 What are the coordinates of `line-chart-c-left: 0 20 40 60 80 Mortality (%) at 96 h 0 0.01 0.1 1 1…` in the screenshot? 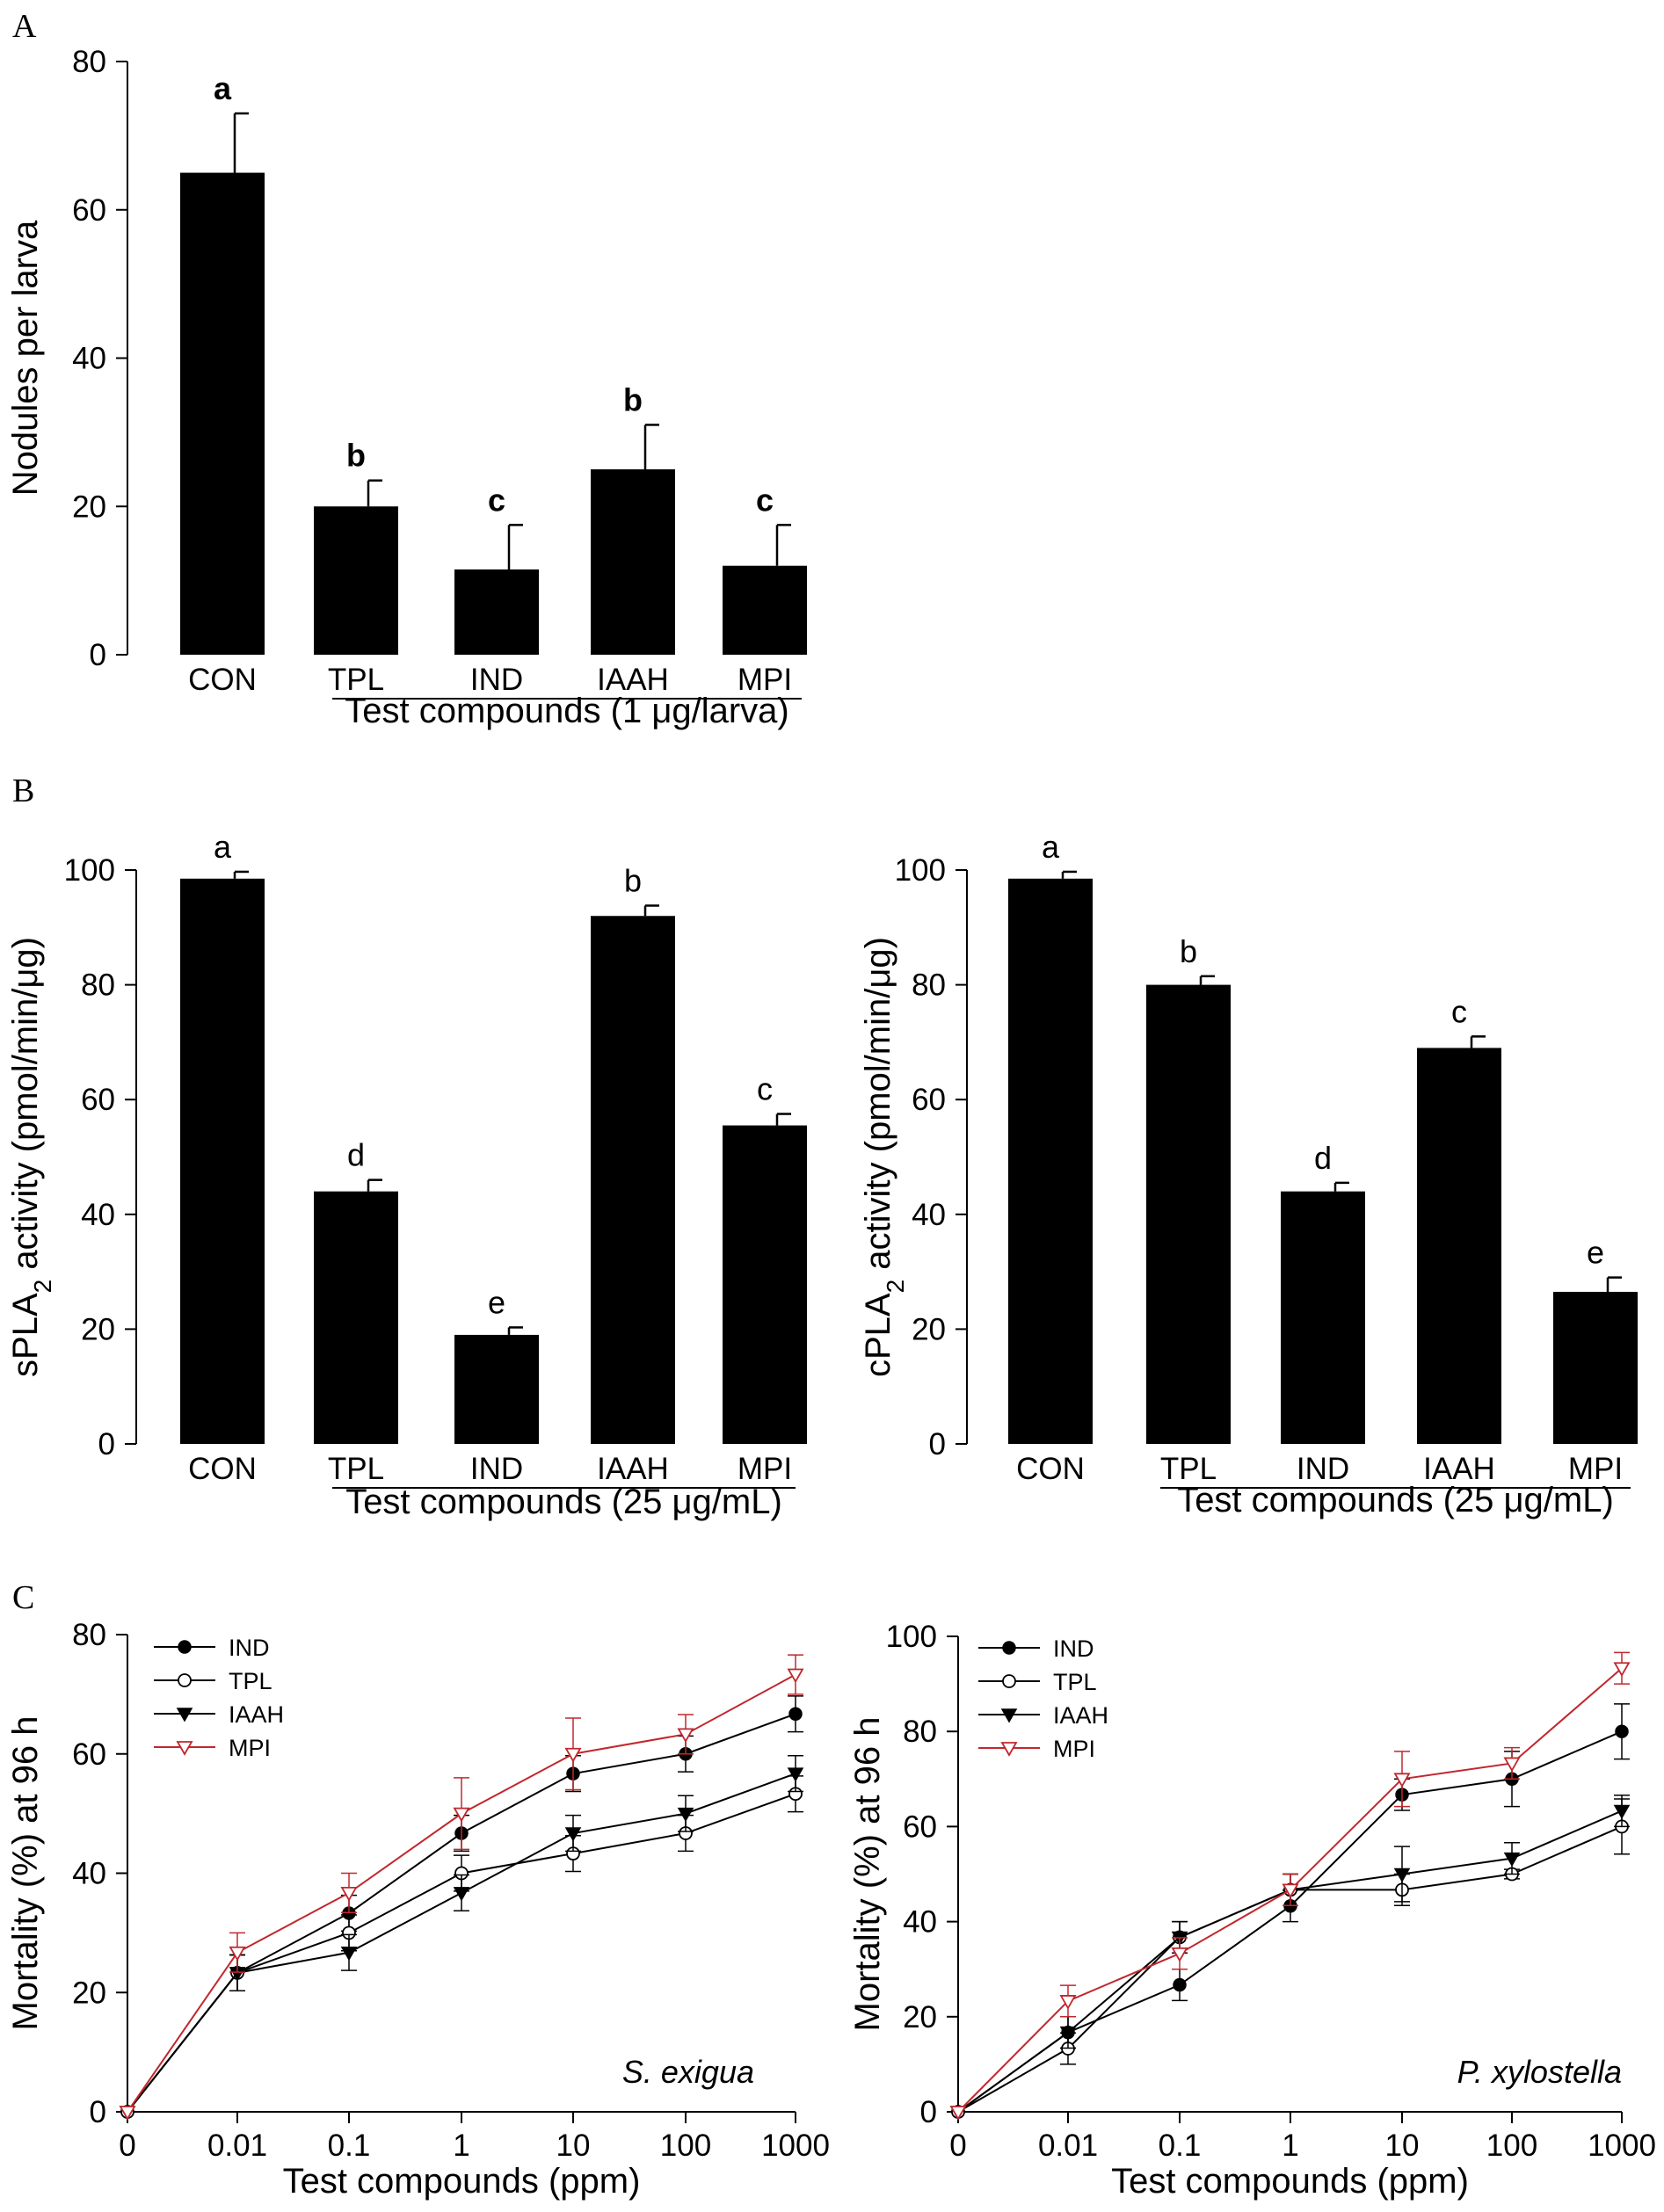 It's located at (418, 1910).